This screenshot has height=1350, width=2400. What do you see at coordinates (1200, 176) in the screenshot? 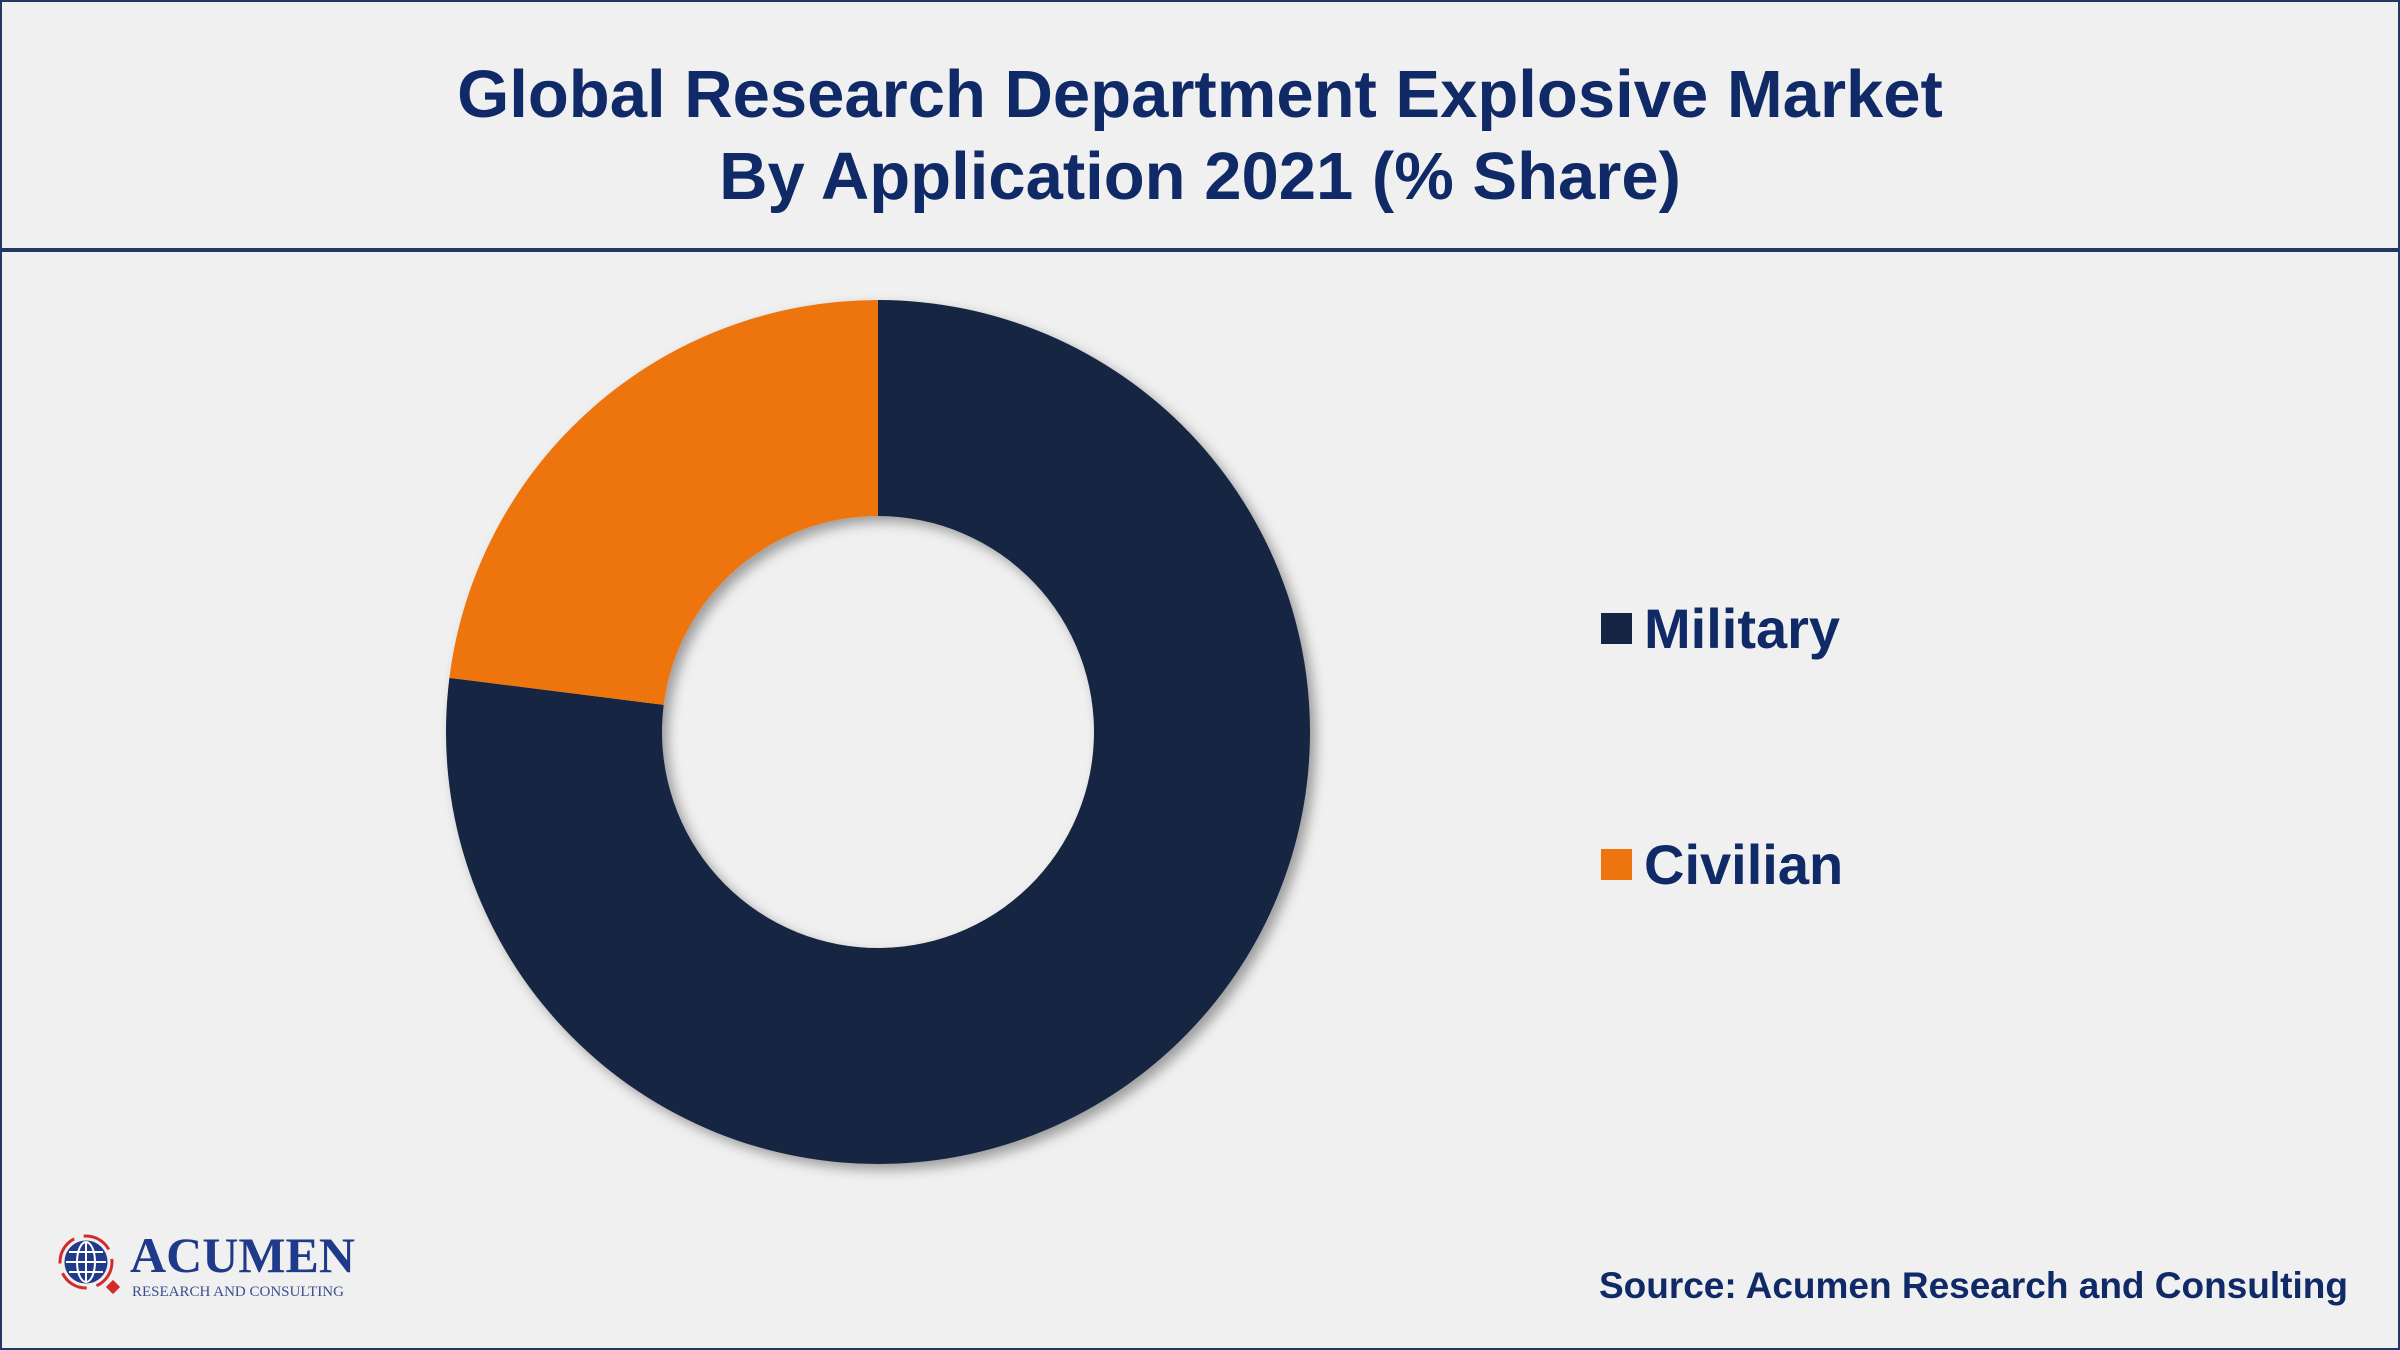
I see `chart-title-line2: By Application 2021 (% Share)` at bounding box center [1200, 176].